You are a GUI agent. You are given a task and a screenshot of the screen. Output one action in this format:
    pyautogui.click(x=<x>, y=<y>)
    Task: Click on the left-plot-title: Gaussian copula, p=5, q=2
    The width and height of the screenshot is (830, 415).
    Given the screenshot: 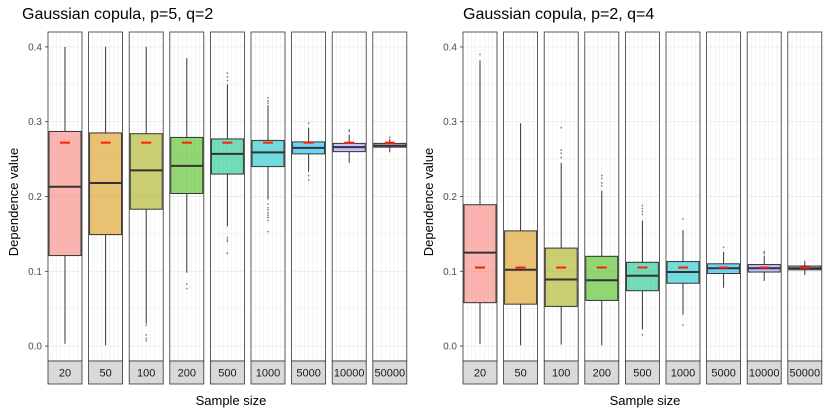 What is the action you would take?
    pyautogui.click(x=117, y=14)
    